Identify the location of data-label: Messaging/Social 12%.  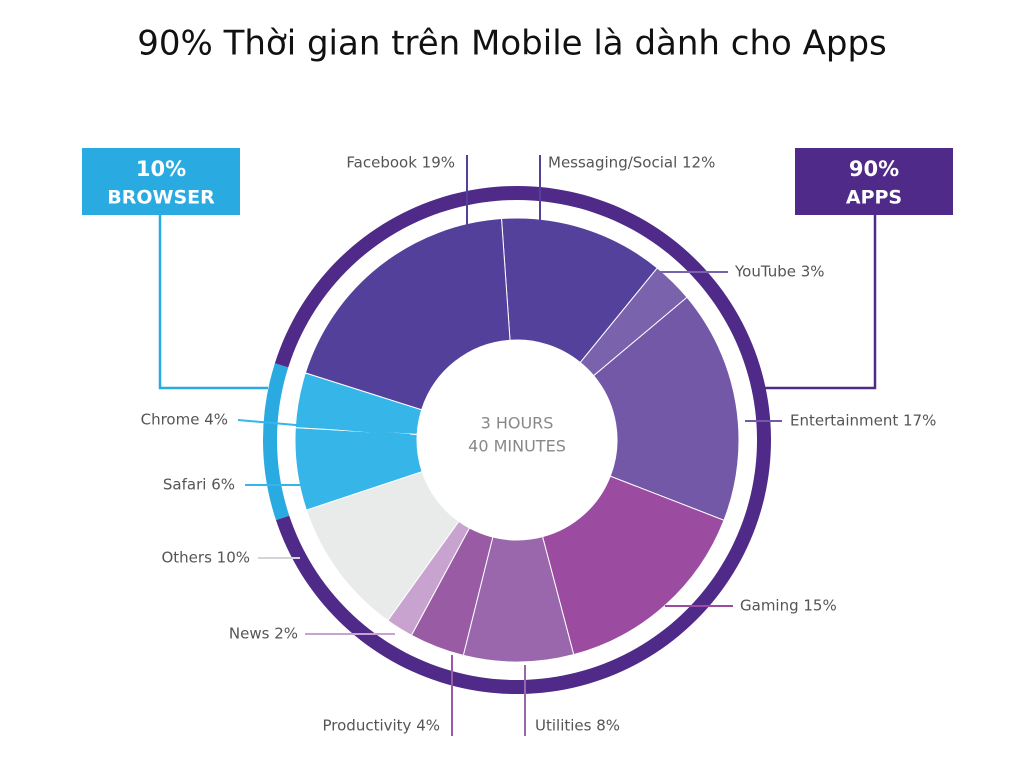
(631, 163).